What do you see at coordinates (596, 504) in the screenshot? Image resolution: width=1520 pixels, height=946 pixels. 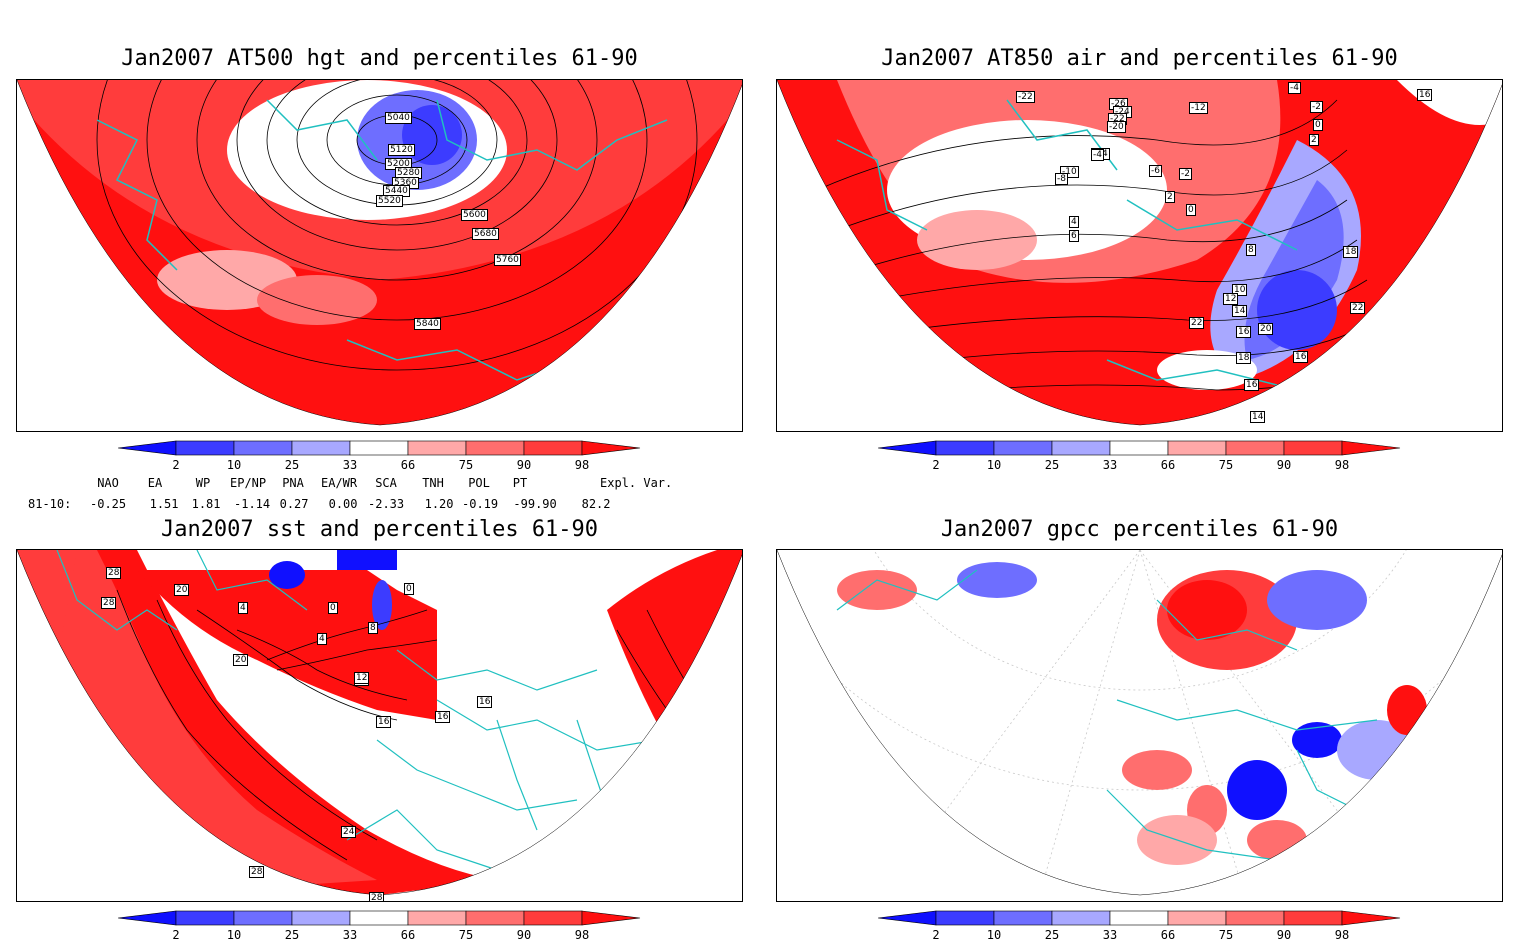 I see `index-value-10: 82.2` at bounding box center [596, 504].